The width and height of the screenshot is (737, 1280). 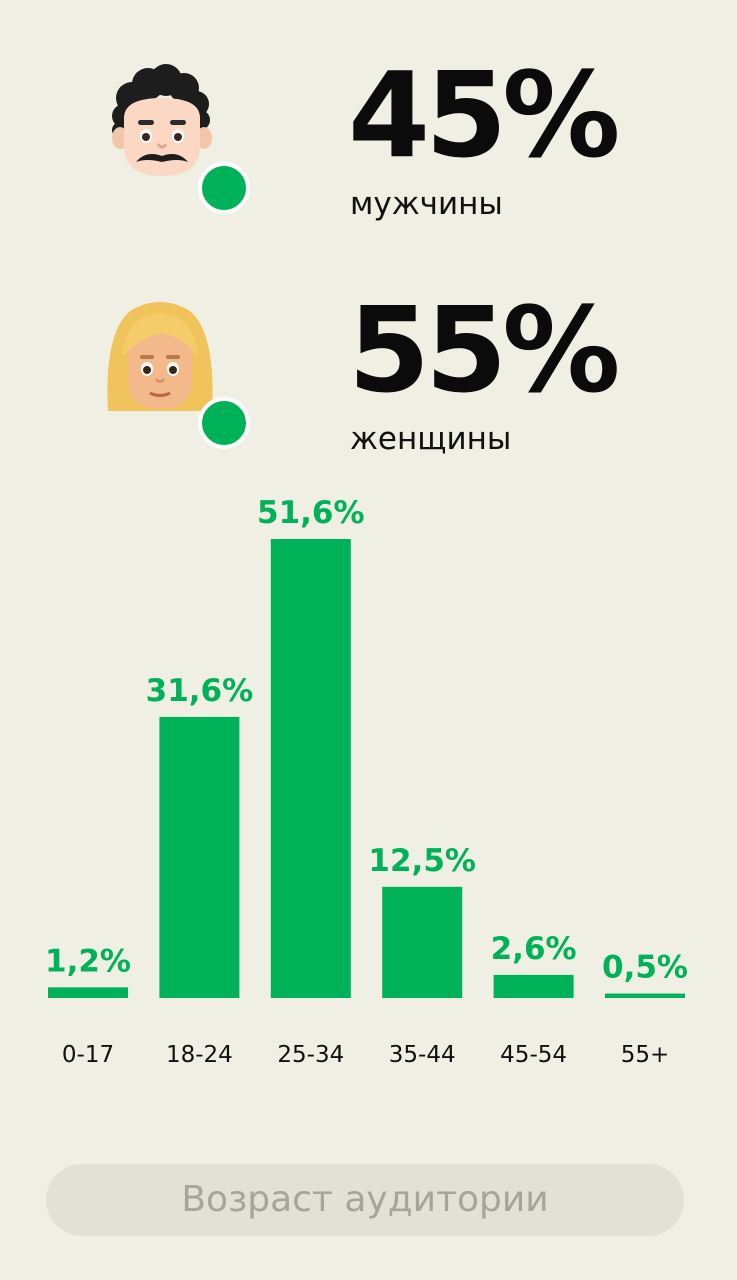 I want to click on audience-age-button: Возраст аудитории, so click(x=365, y=1200).